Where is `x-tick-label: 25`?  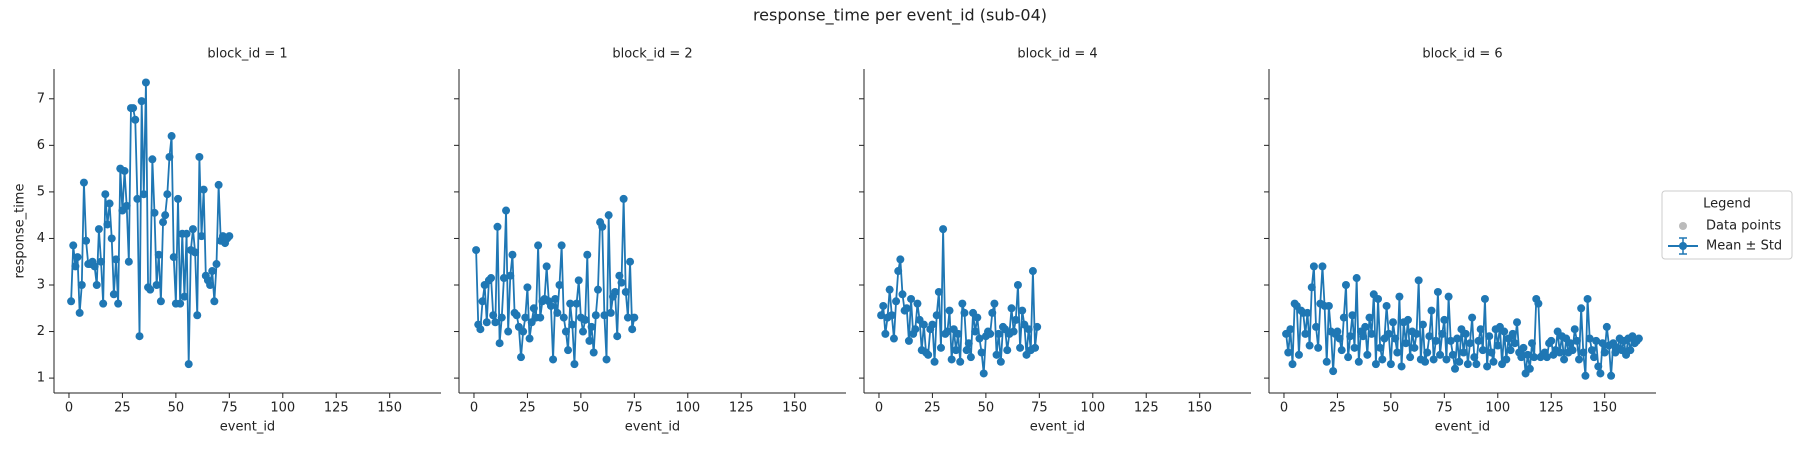
x-tick-label: 25 is located at coordinates (527, 408).